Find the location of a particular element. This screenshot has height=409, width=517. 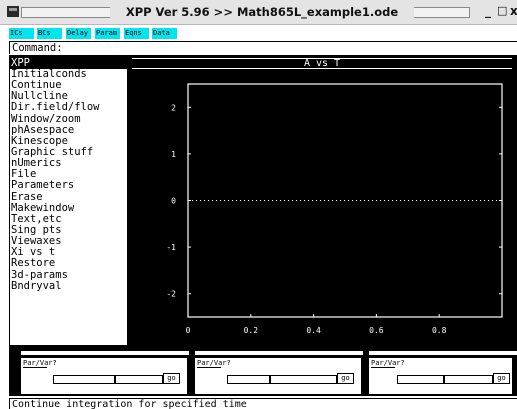

menu-item-dirfield: Dir.field/flow is located at coordinates (55, 107).